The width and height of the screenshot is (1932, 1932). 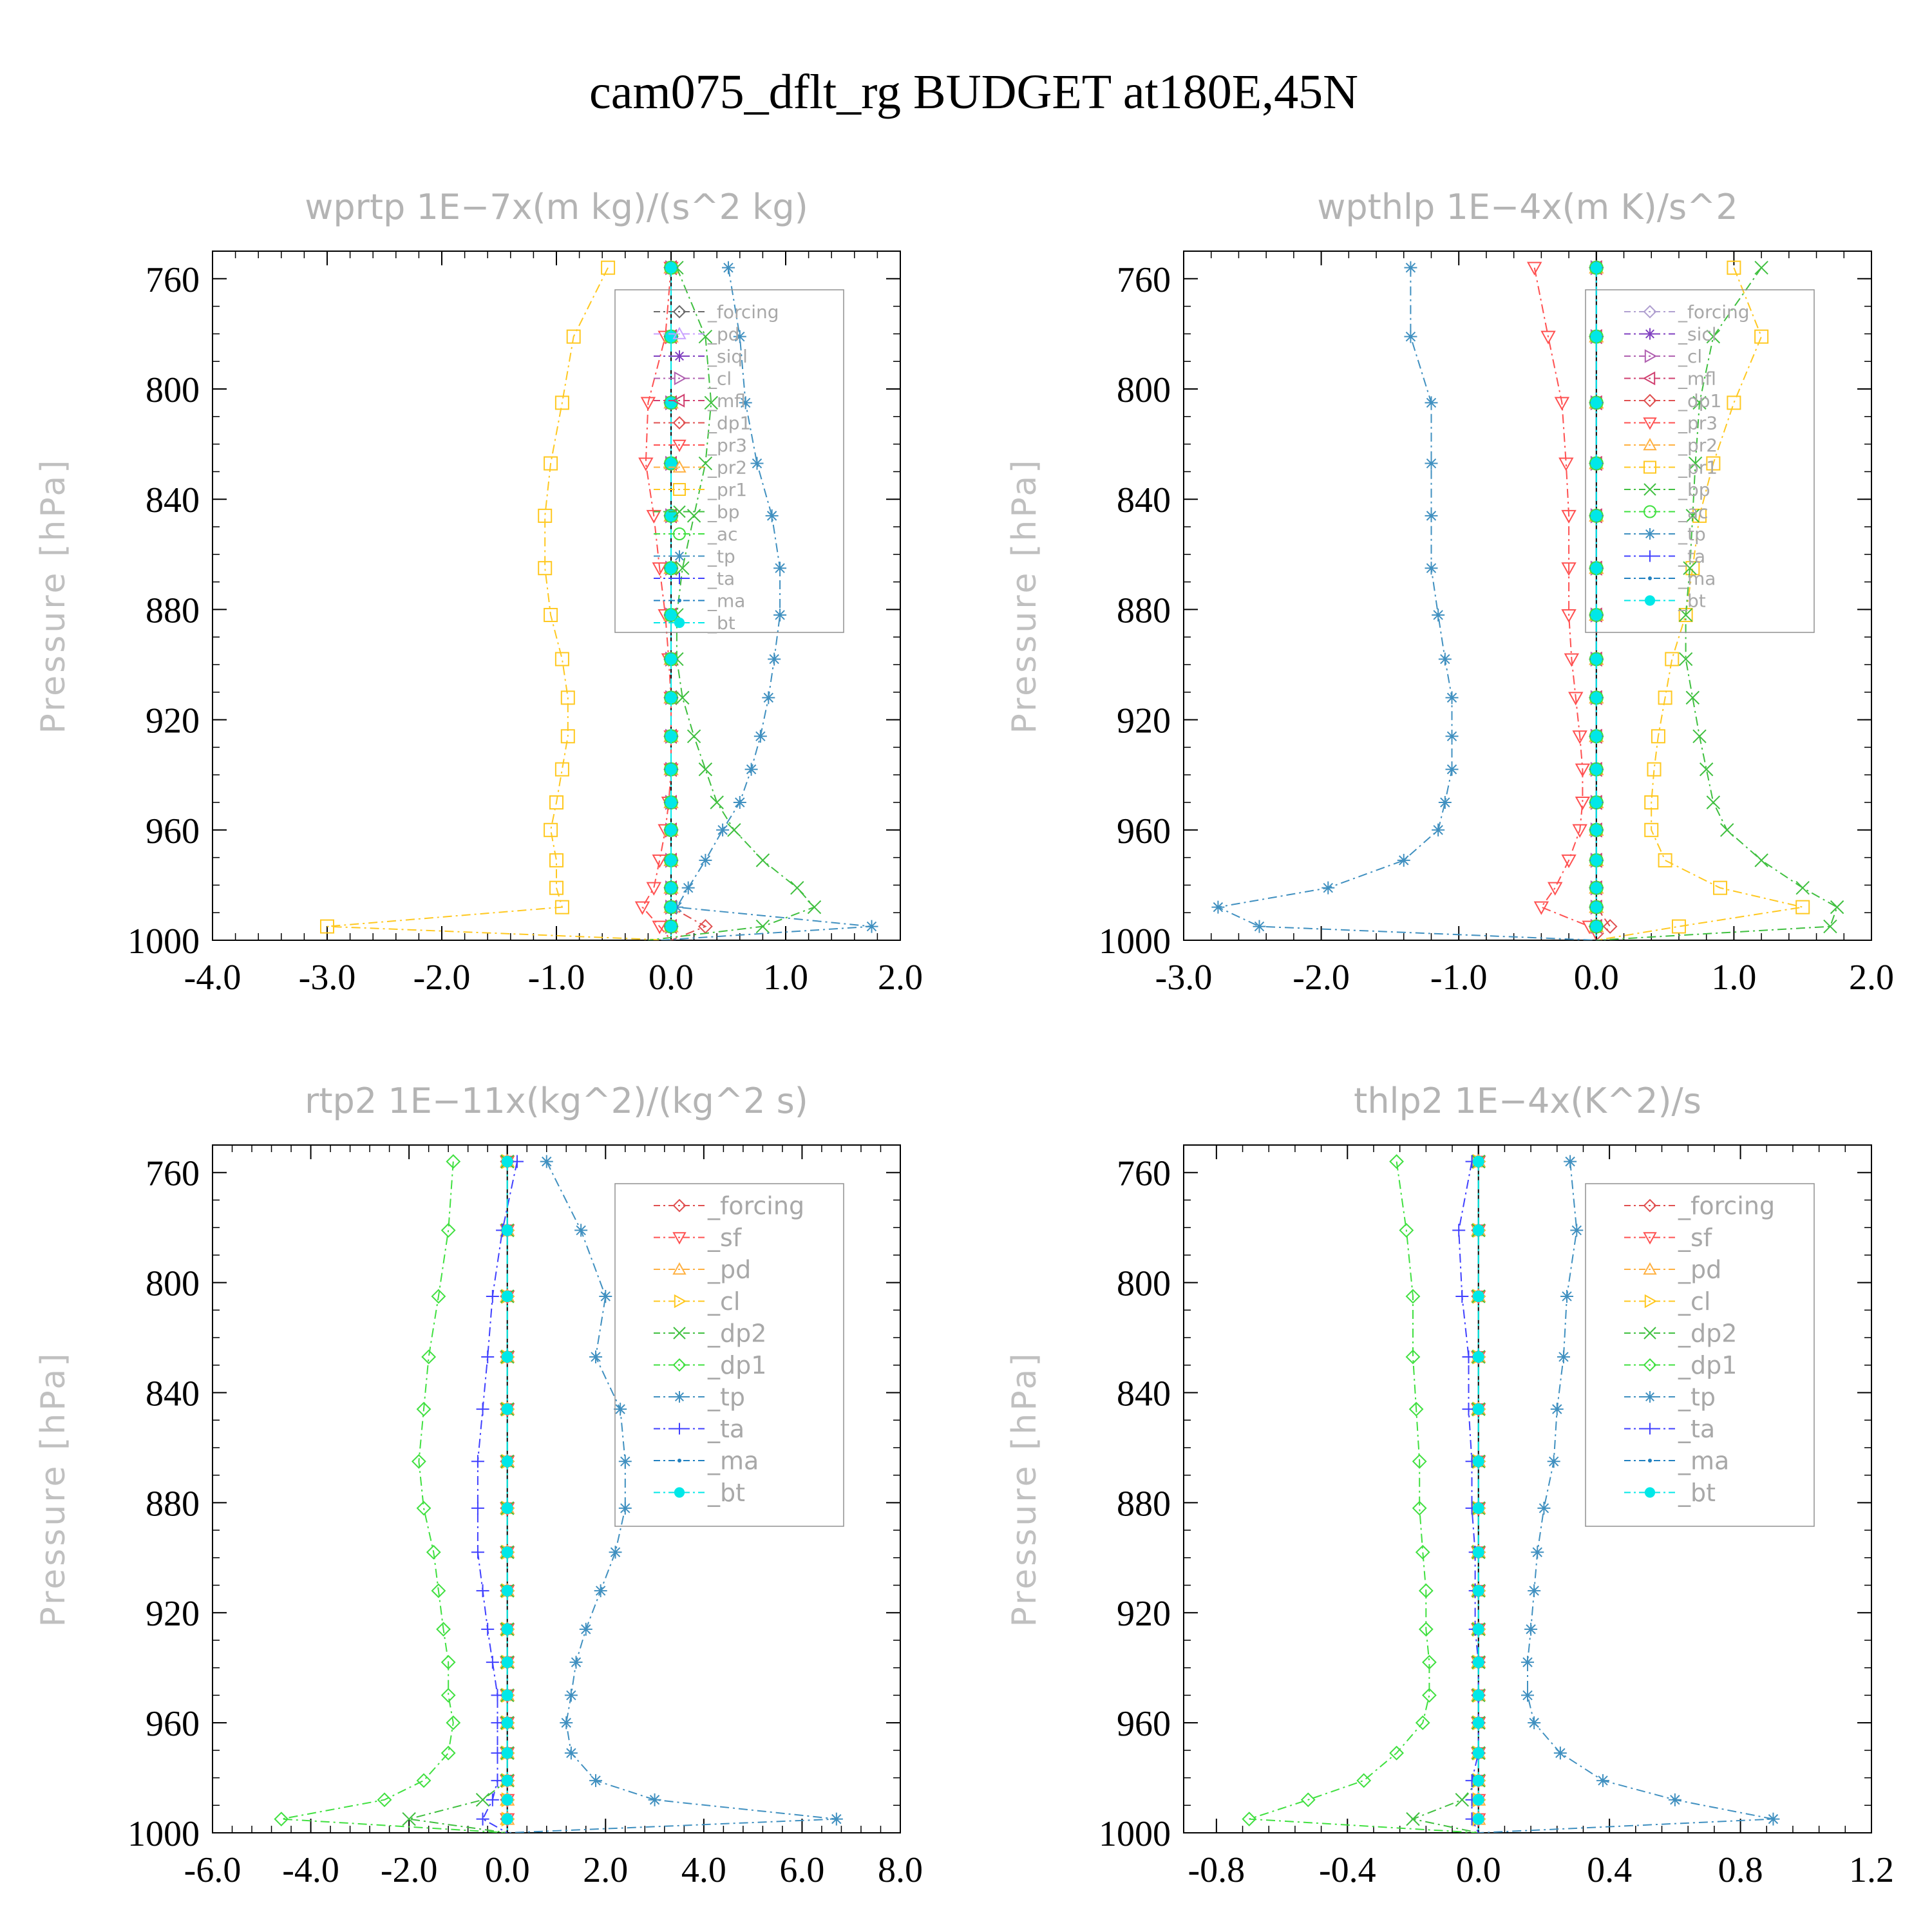 I want to click on legend-label: _tp, so click(x=1697, y=1397).